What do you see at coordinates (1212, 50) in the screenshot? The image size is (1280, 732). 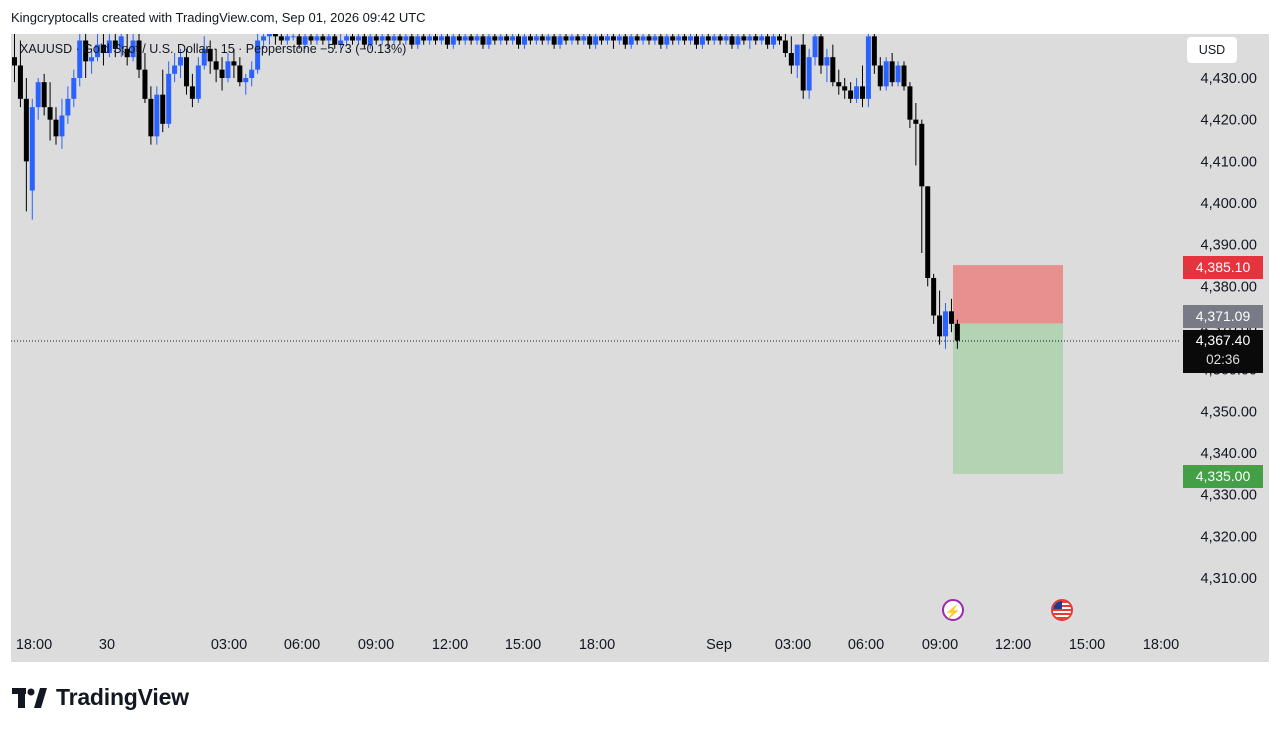 I see `currency-selector: USD` at bounding box center [1212, 50].